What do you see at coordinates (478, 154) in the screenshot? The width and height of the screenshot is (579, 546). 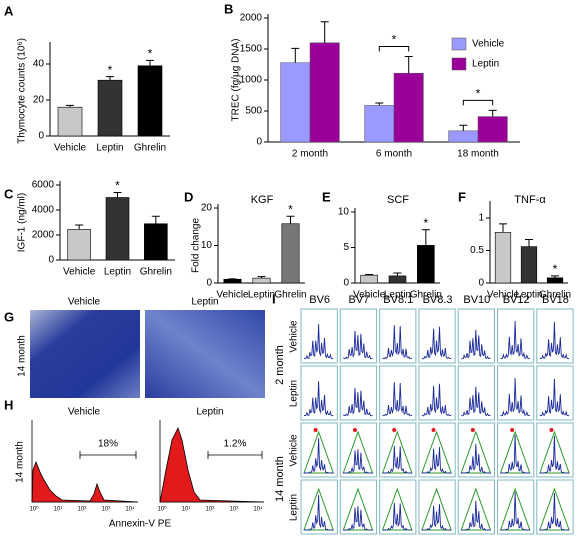 I see `x-tick-label: 18 month` at bounding box center [478, 154].